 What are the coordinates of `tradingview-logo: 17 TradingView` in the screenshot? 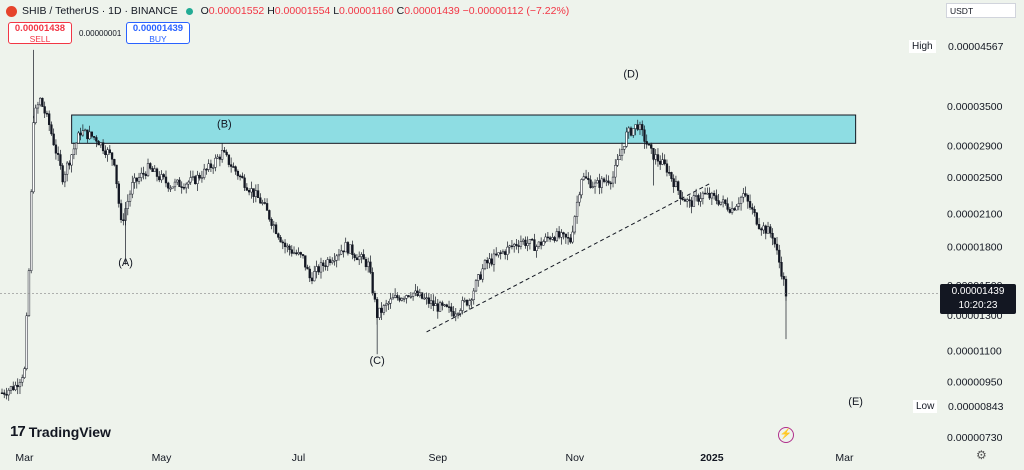 It's located at (60, 431).